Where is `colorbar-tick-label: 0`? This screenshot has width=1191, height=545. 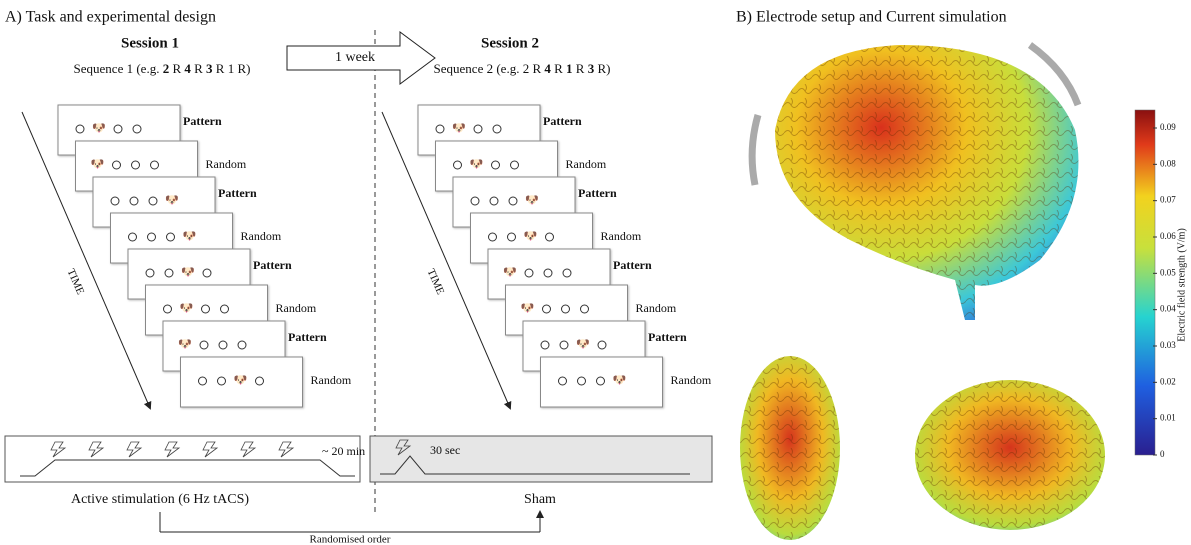
colorbar-tick-label: 0 is located at coordinates (1162, 454).